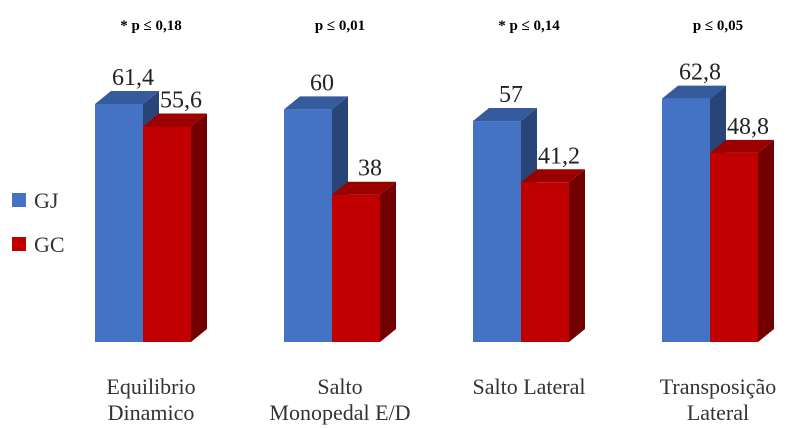 Image resolution: width=790 pixels, height=428 pixels. I want to click on category-label: Salto, so click(339, 386).